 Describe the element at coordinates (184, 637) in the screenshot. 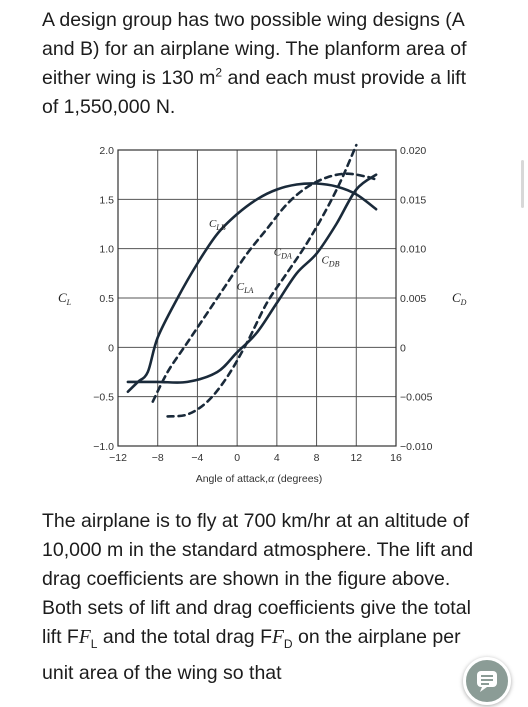

I see `body-text-part2: and the total drag F` at that location.